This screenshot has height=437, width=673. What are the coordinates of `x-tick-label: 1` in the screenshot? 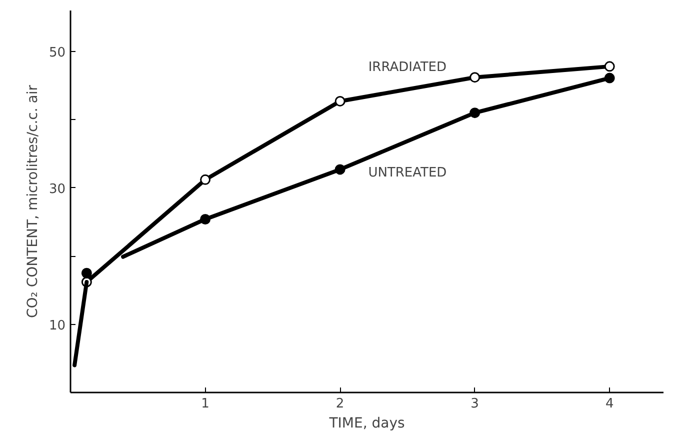 It's located at (205, 404).